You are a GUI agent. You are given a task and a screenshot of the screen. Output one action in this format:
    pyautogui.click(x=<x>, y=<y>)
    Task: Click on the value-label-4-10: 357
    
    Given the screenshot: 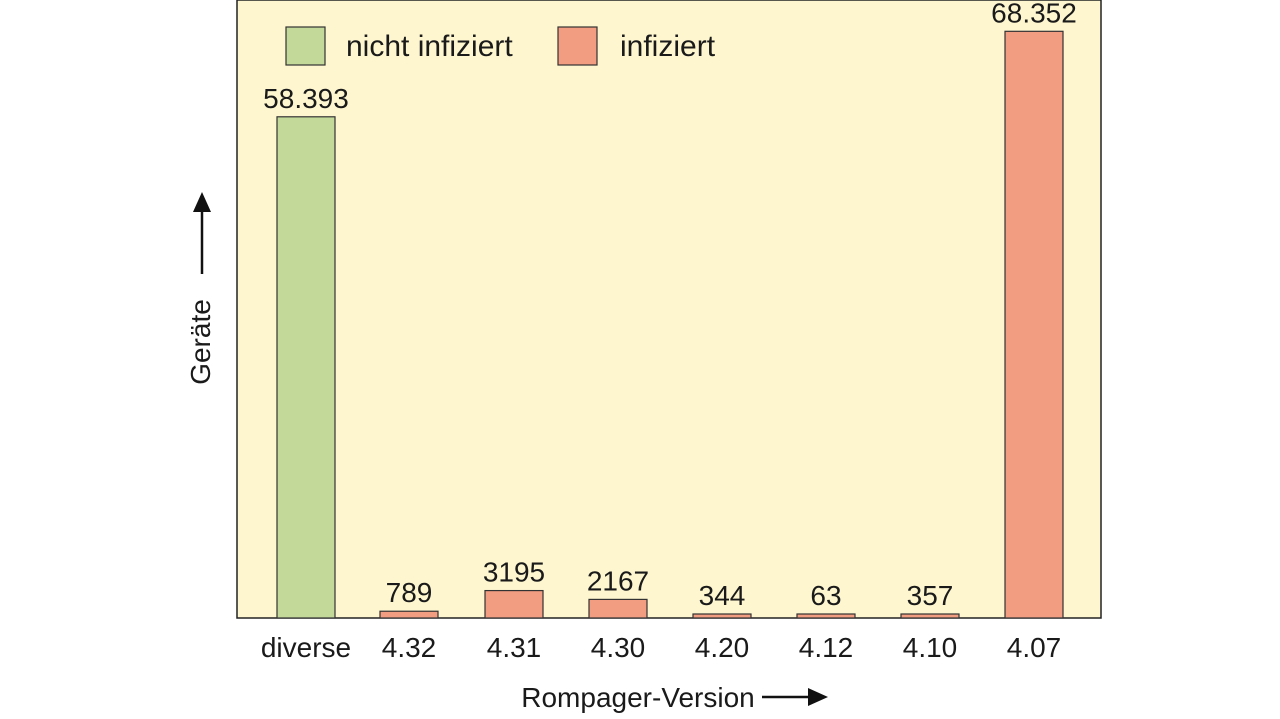 What is the action you would take?
    pyautogui.click(x=930, y=595)
    